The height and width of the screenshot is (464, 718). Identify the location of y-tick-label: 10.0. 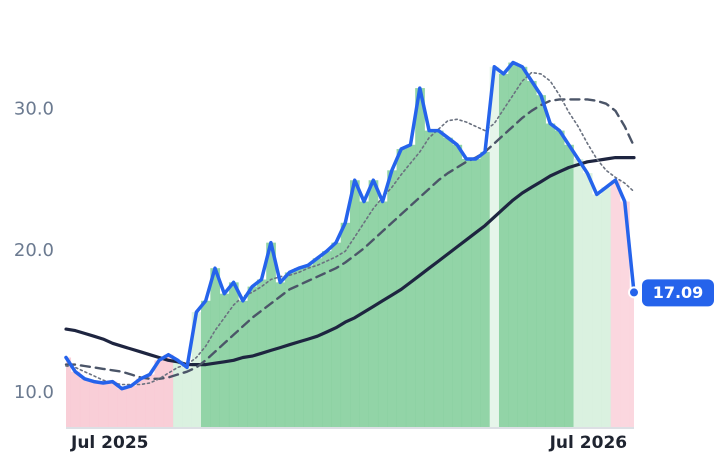
(34, 392).